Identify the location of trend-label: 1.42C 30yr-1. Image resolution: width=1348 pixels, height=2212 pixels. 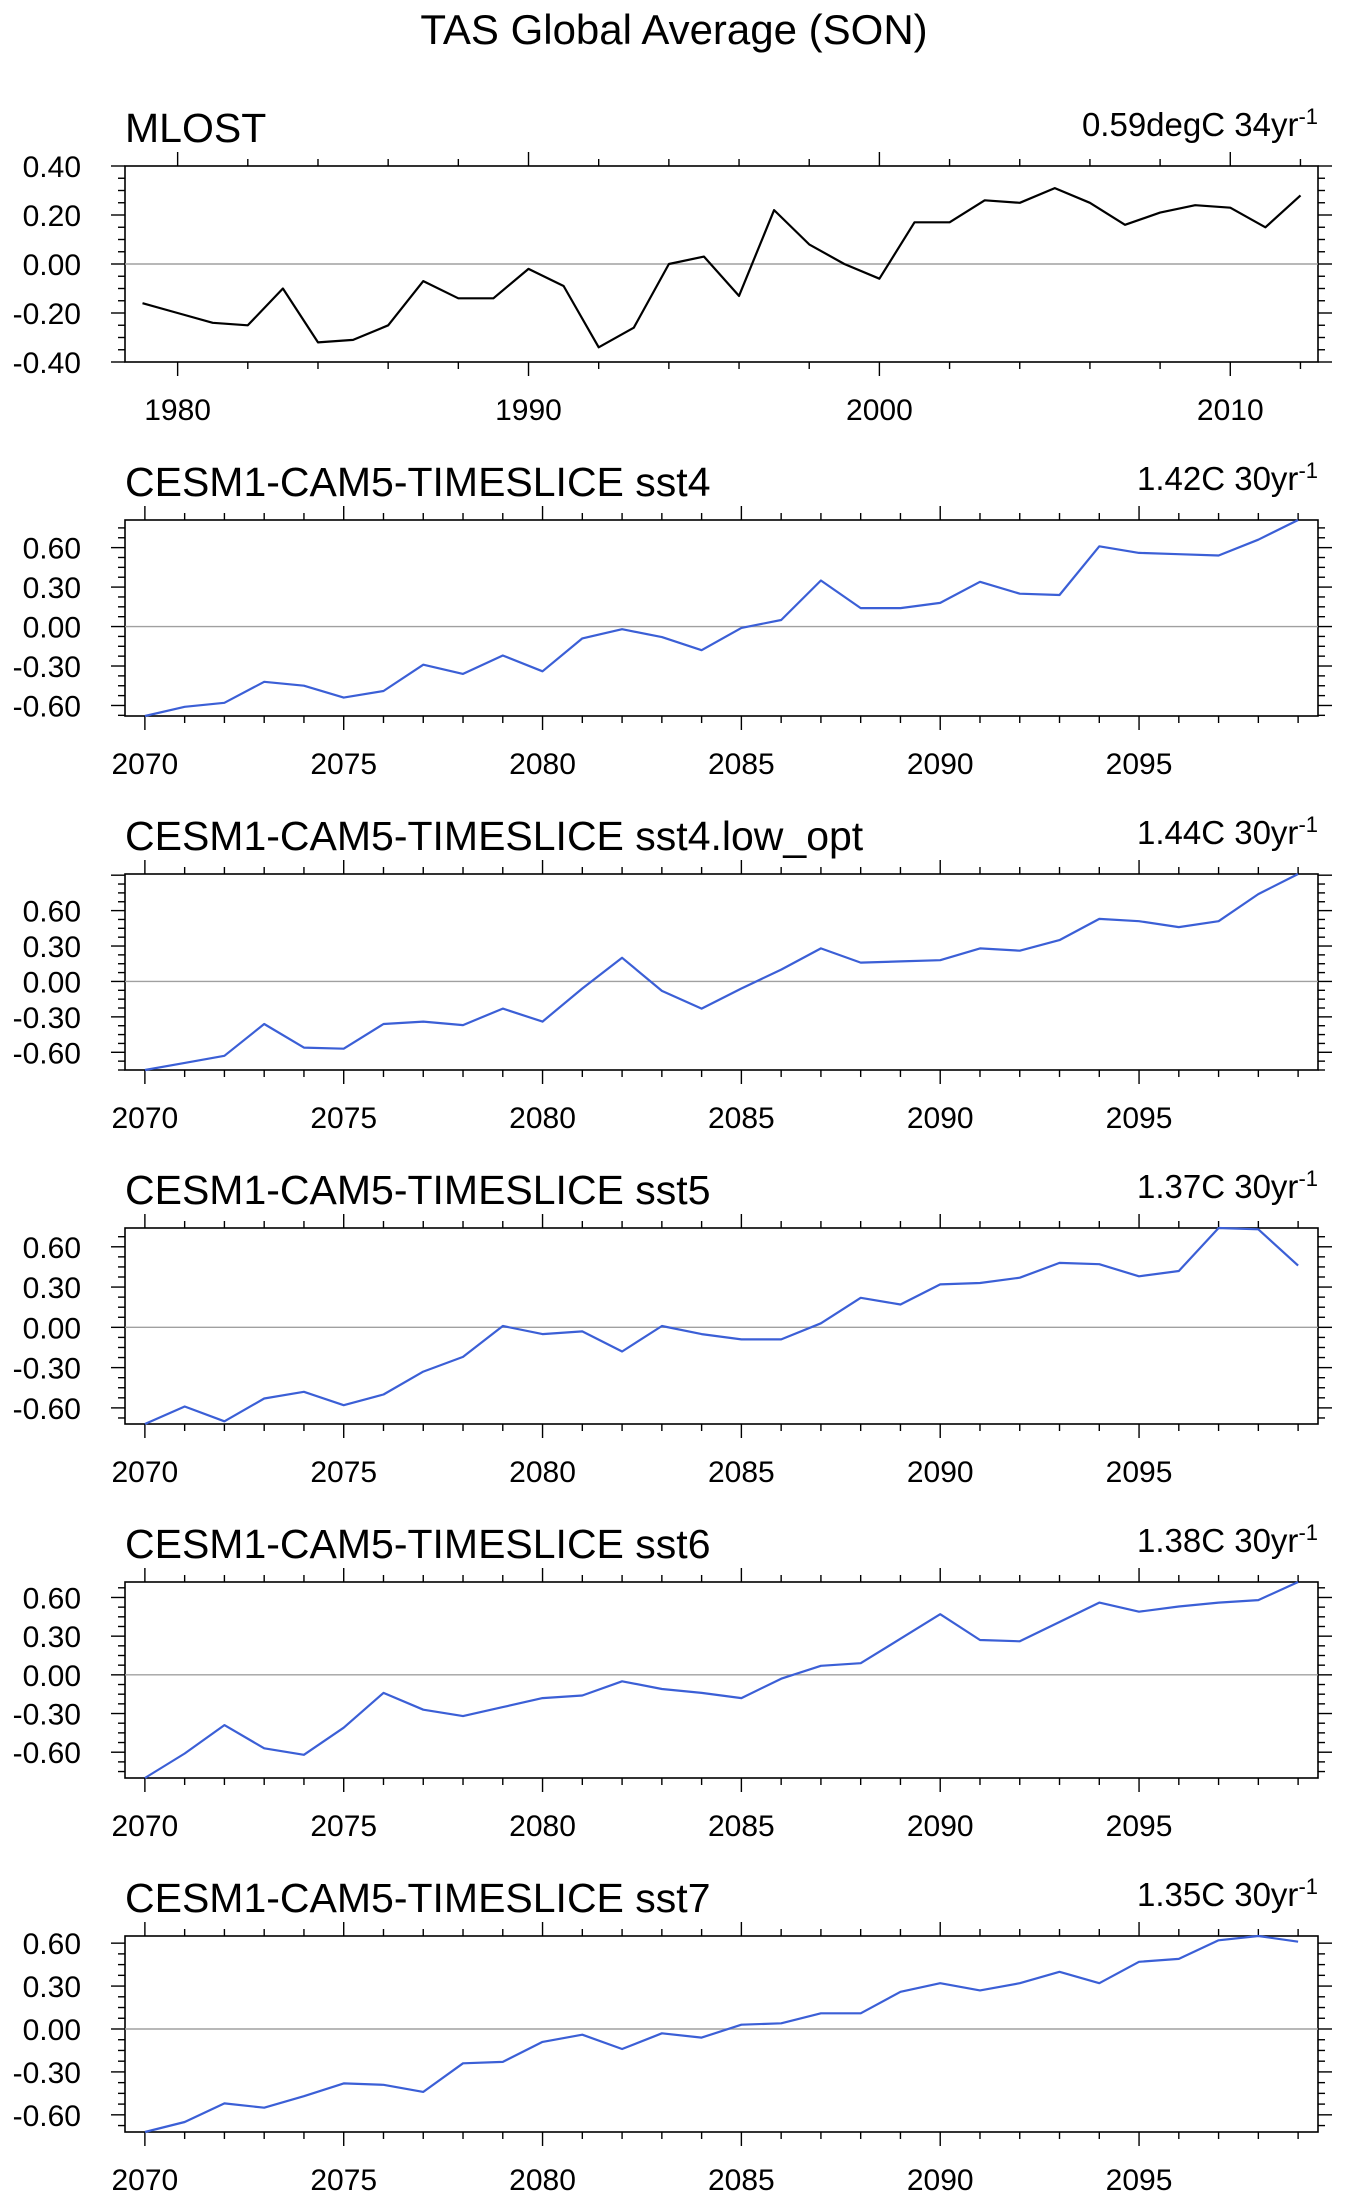
(1227, 477).